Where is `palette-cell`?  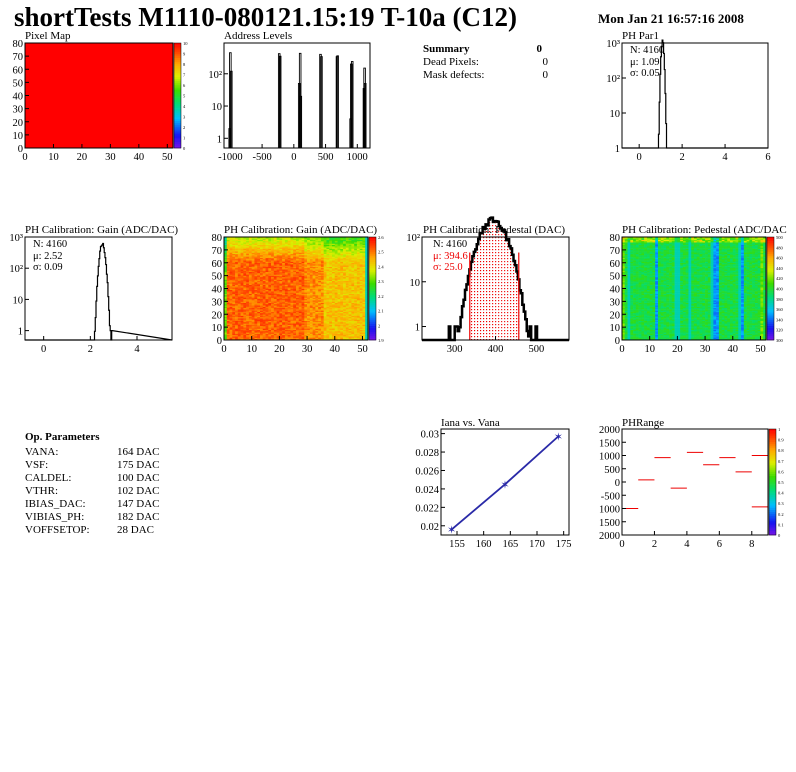
palette-cell is located at coordinates (372, 296).